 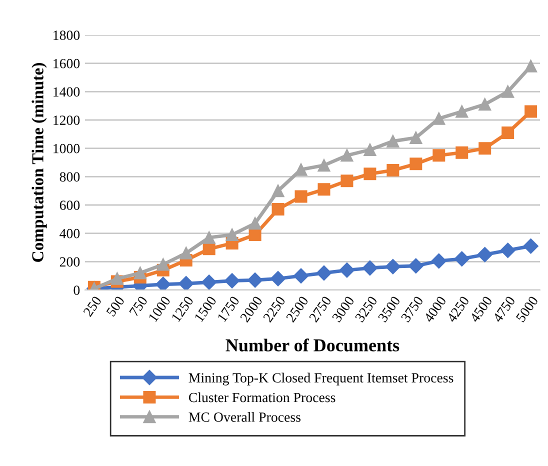 I want to click on y-axis-title: Computation Time (minute), so click(x=39, y=162).